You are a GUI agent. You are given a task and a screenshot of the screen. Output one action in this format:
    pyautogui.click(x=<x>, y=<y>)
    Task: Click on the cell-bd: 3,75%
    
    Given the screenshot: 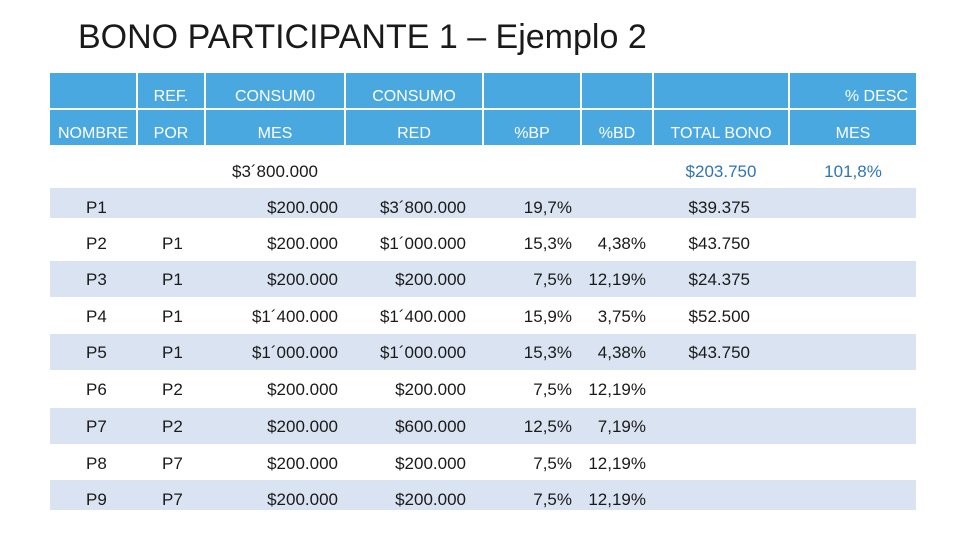 What is the action you would take?
    pyautogui.click(x=621, y=316)
    